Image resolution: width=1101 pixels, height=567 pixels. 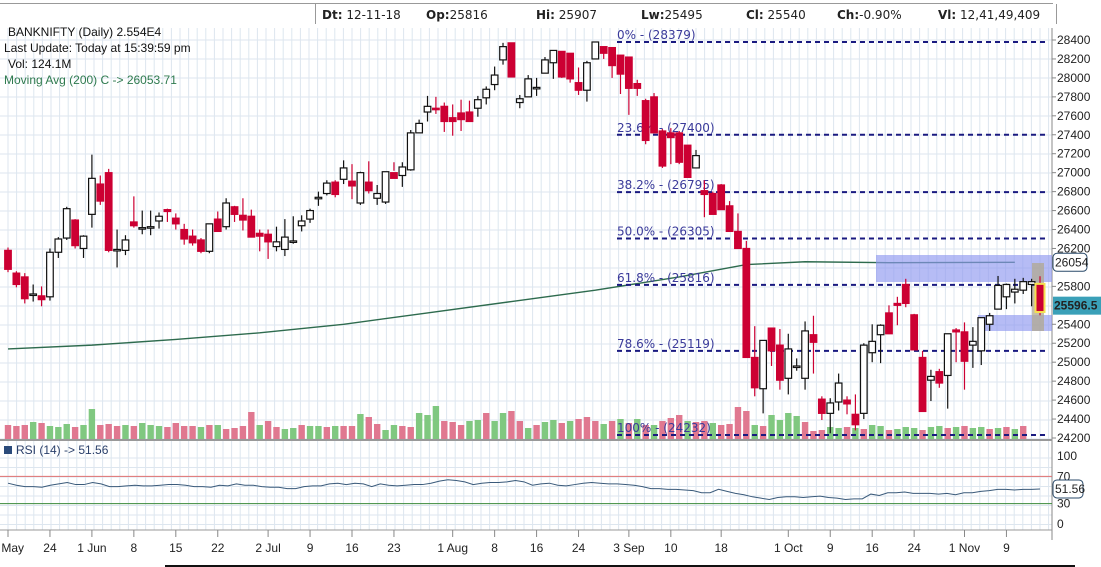 What do you see at coordinates (1074, 400) in the screenshot?
I see `svg-text: 24600` at bounding box center [1074, 400].